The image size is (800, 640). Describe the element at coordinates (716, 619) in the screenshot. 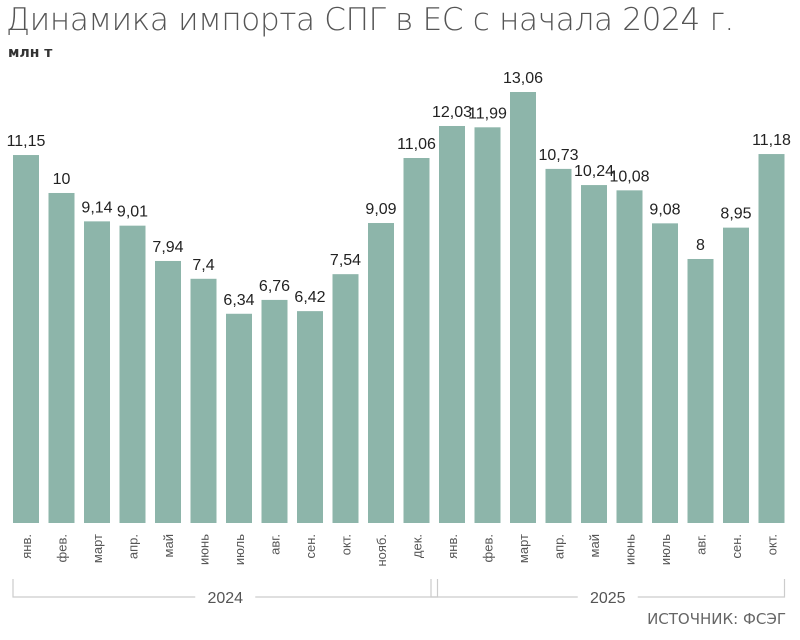

I see `source-note: ИСТОЧНИК: ФСЭГ` at that location.